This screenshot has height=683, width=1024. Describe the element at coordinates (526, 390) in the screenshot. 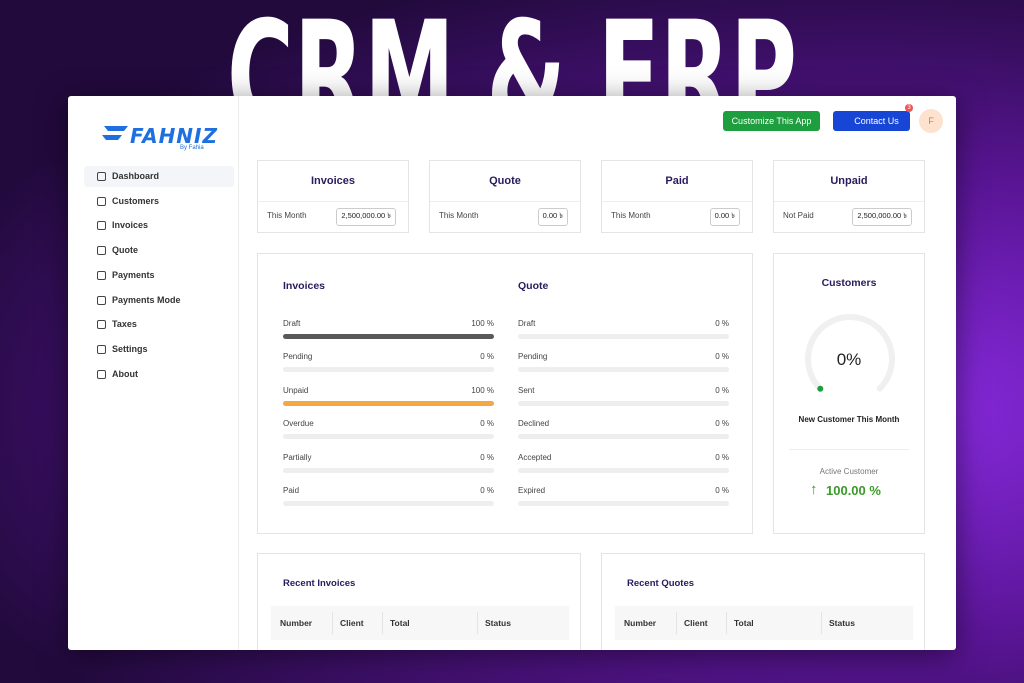

I see `row-label: Sent` at that location.